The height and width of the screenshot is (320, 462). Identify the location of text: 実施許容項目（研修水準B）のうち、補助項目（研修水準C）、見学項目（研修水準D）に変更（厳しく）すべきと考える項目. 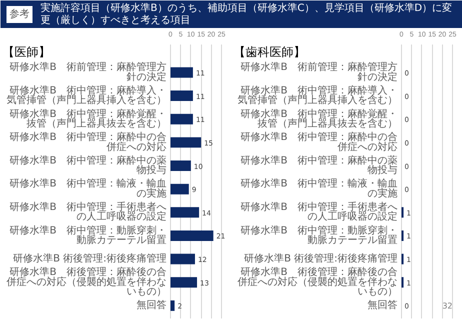
(246, 14).